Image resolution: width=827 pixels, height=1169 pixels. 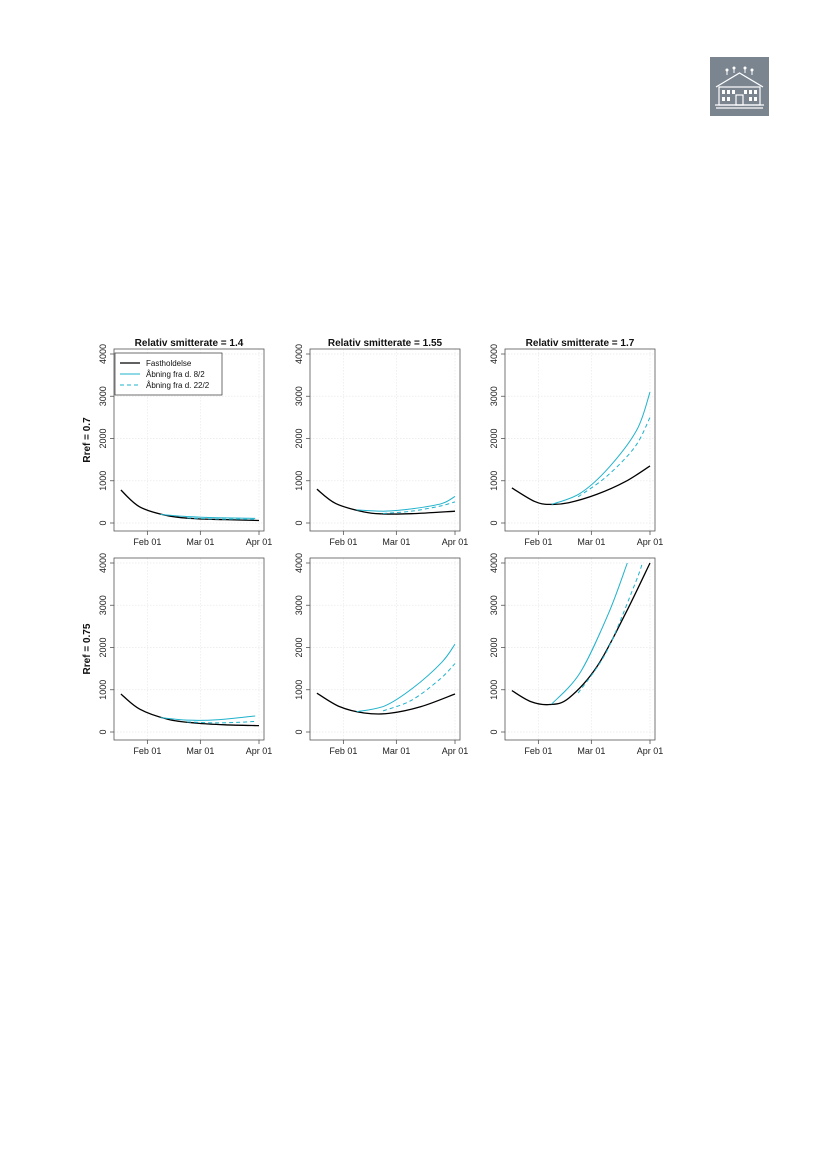 I want to click on column-title: Relativ smitterate = 1.4, so click(x=189, y=343).